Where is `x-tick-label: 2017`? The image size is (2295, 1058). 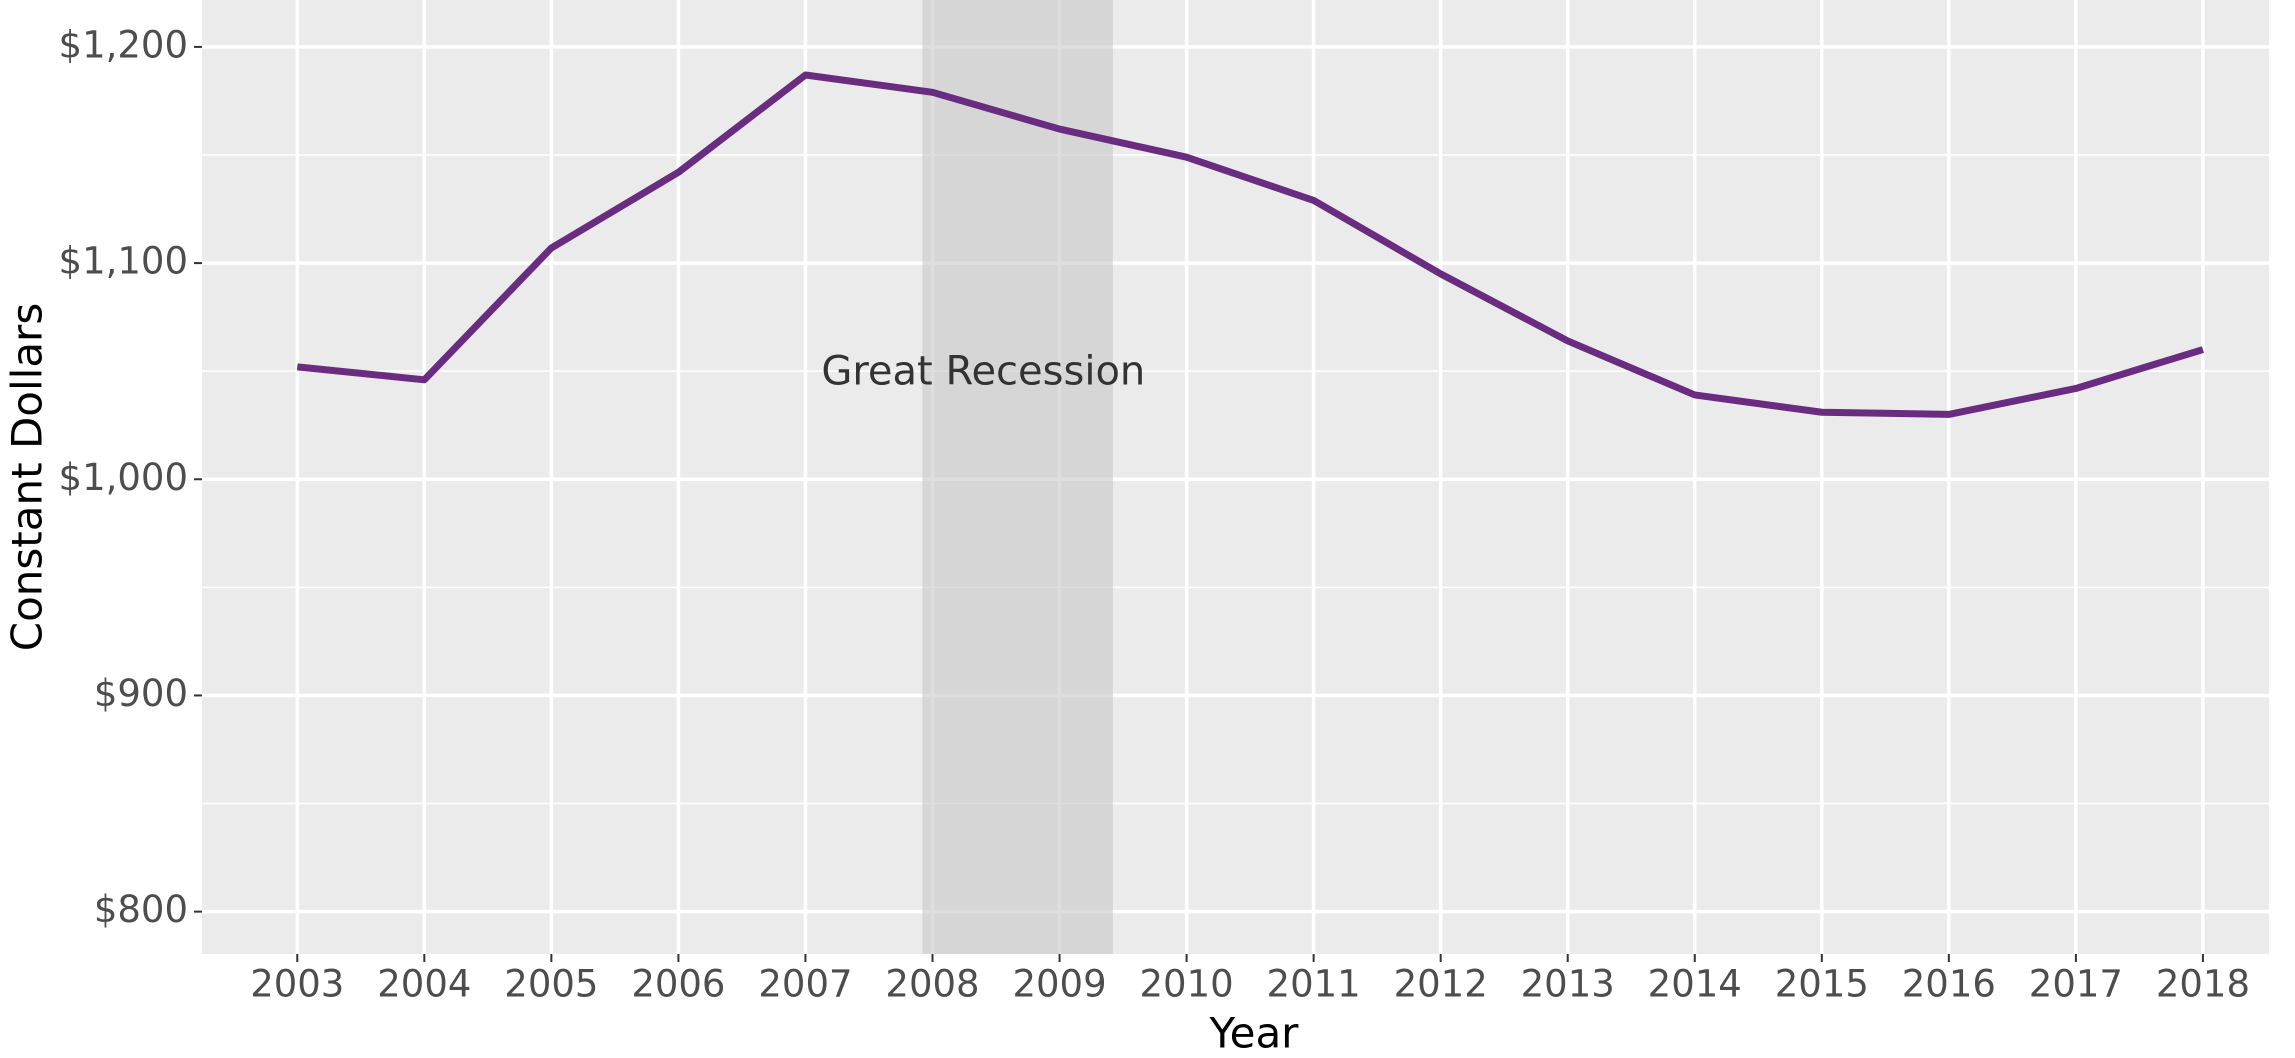 x-tick-label: 2017 is located at coordinates (2076, 984).